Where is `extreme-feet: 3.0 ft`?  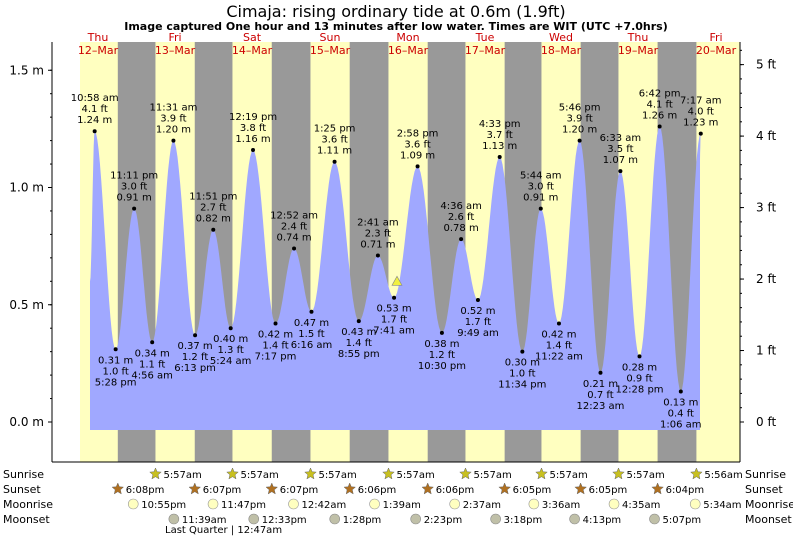 extreme-feet: 3.0 ft is located at coordinates (541, 187).